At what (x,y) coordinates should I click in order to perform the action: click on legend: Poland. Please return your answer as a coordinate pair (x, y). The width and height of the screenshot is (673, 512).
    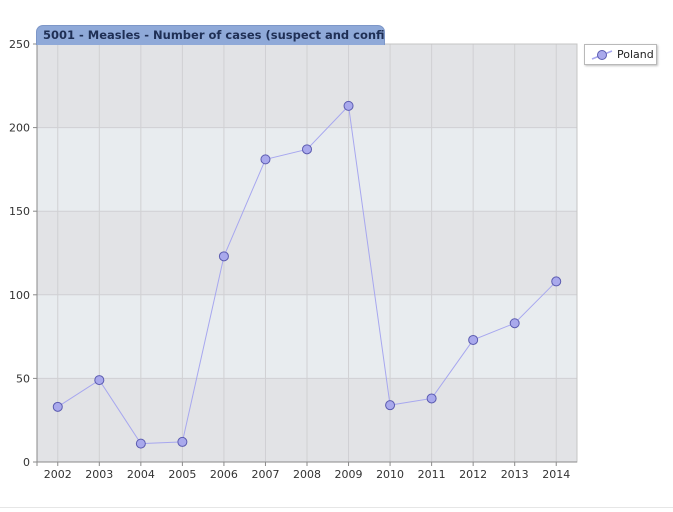
    Looking at the image, I should click on (620, 54).